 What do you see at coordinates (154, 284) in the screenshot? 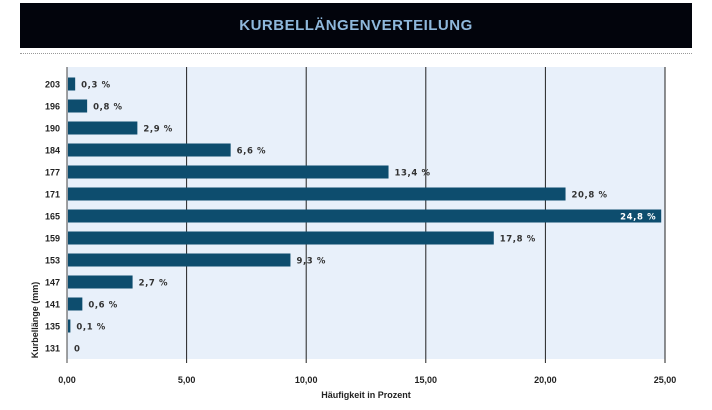
I see `data-label: 2,7 %` at bounding box center [154, 284].